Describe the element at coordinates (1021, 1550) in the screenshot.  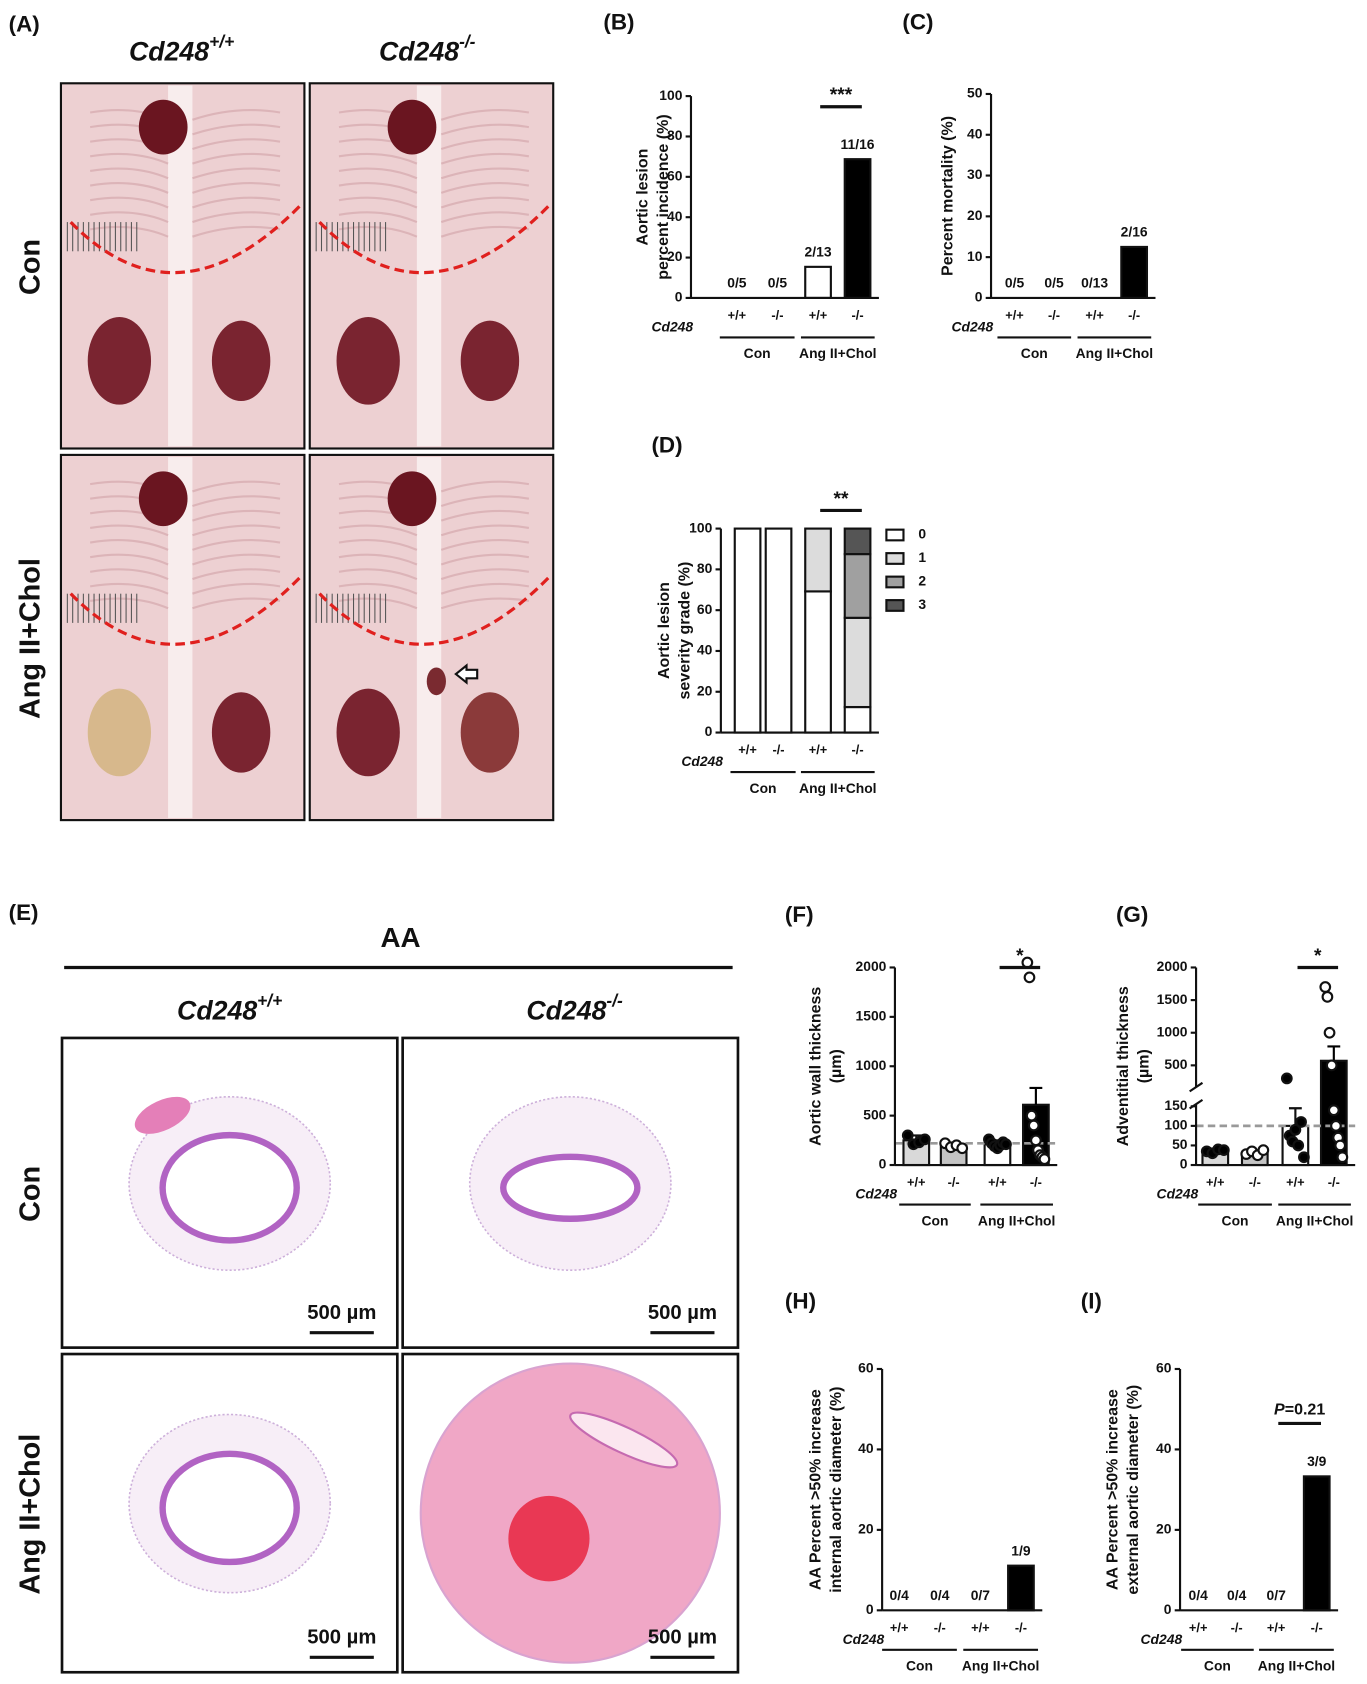
I see `value-label: 1/9` at that location.